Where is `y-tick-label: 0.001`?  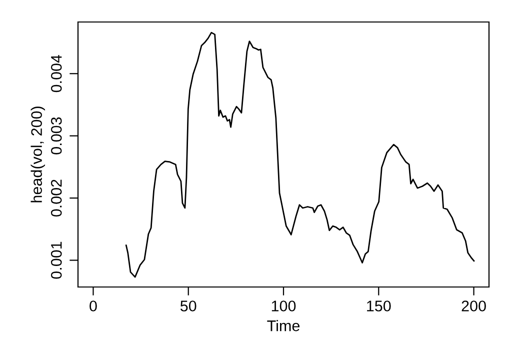
y-tick-label: 0.001 is located at coordinates (56, 260).